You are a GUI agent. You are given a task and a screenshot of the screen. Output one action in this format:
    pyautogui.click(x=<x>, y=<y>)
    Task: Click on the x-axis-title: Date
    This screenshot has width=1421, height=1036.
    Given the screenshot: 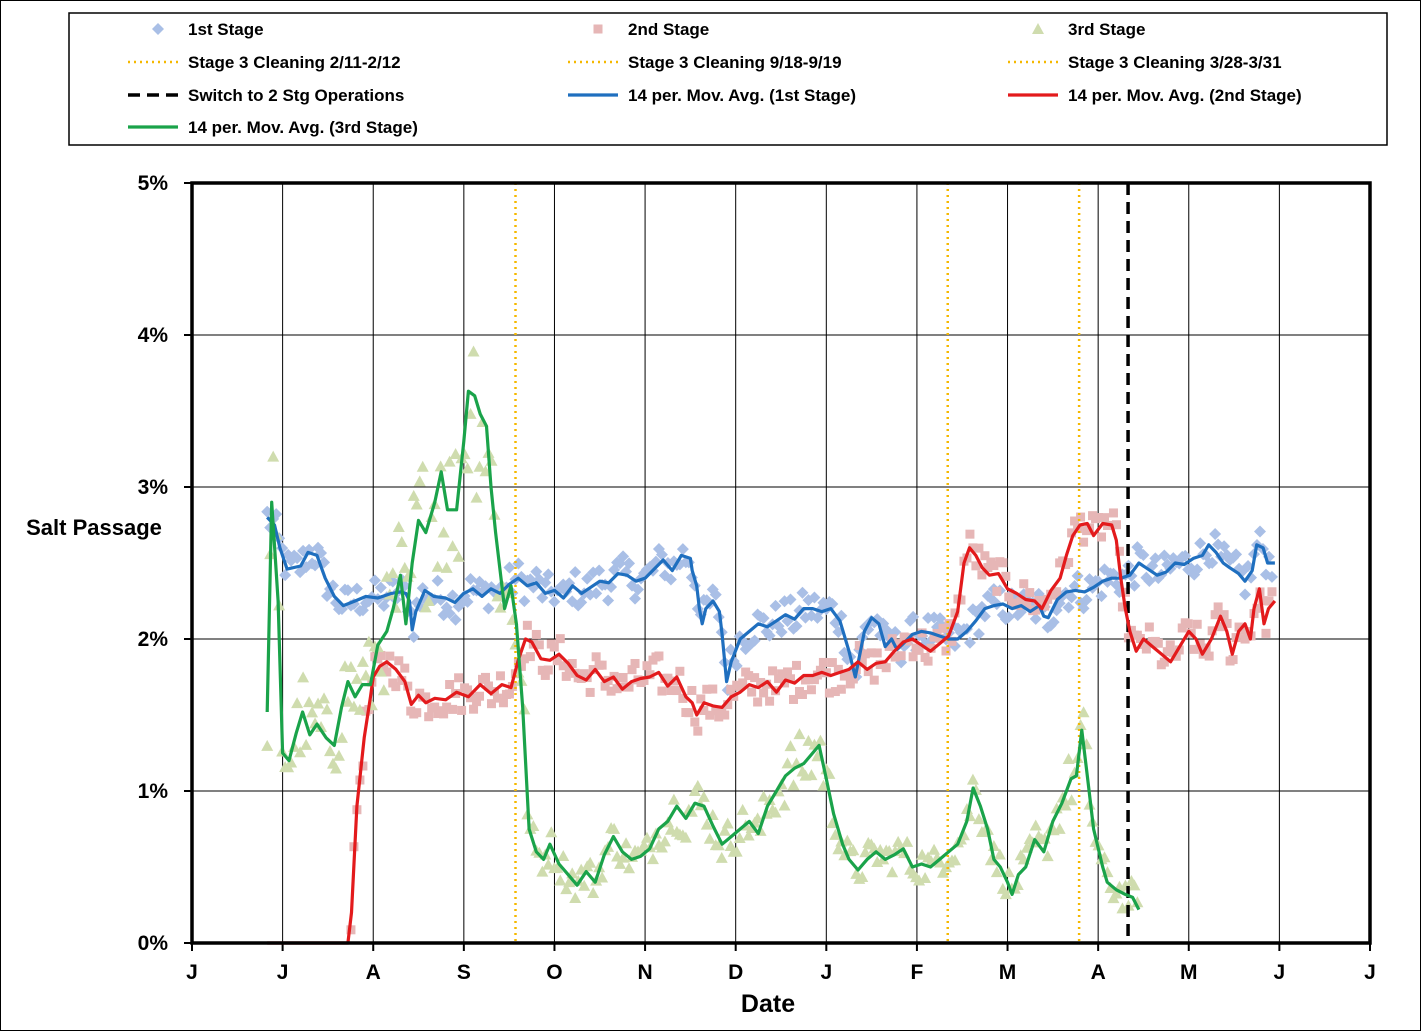 What is the action you would take?
    pyautogui.click(x=768, y=1004)
    